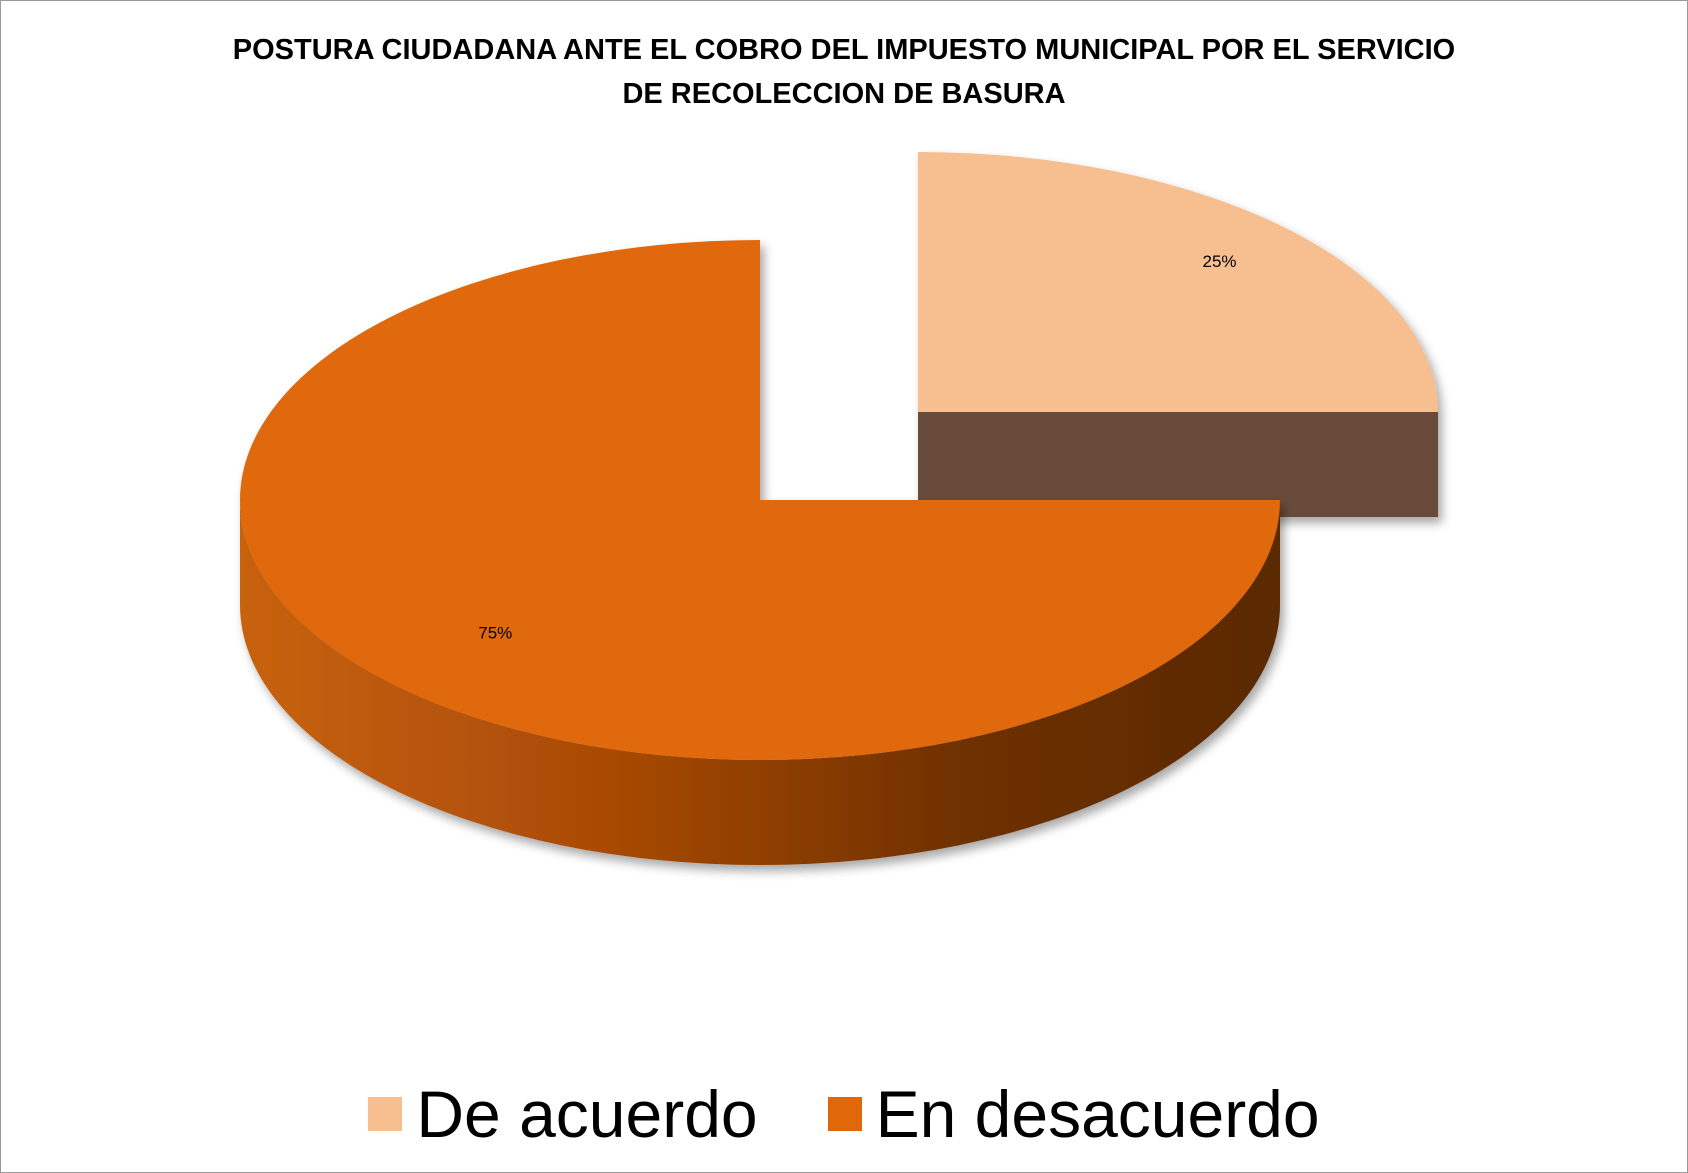 The height and width of the screenshot is (1173, 1688). I want to click on legend-label-de-acuerdo: De acuerdo, so click(587, 1114).